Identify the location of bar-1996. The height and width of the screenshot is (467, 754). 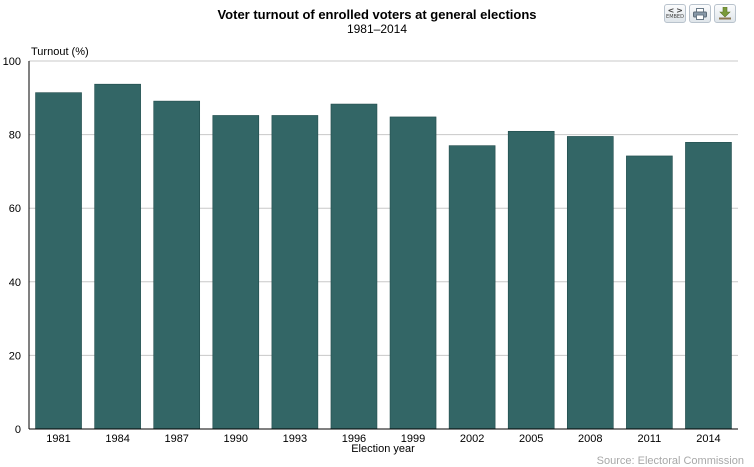
(354, 266).